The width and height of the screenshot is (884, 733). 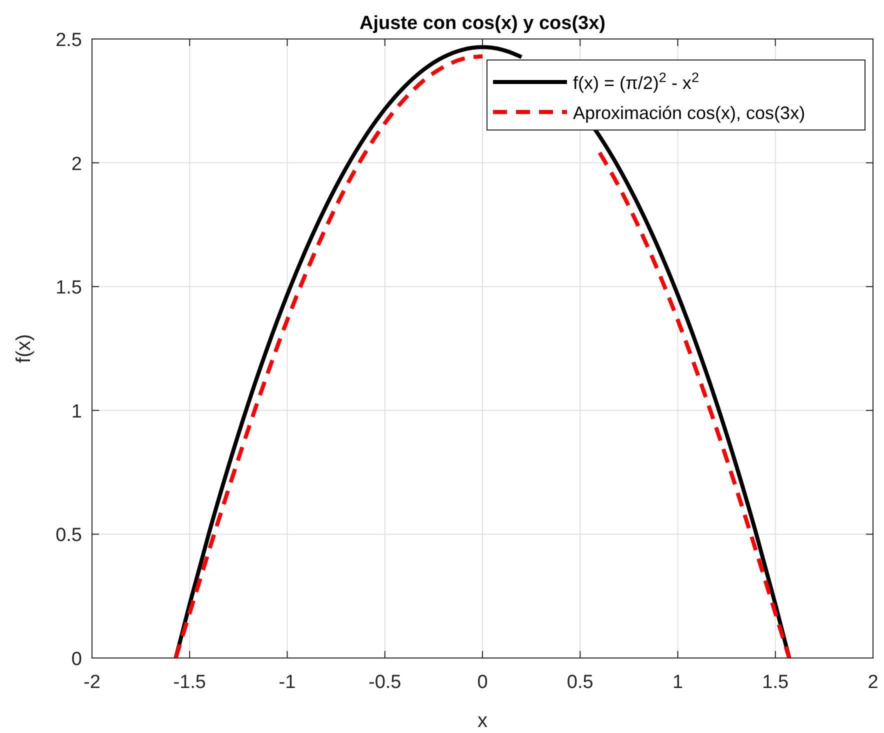 I want to click on legend-label: Aproximación cos(x), cos(3x), so click(x=689, y=113).